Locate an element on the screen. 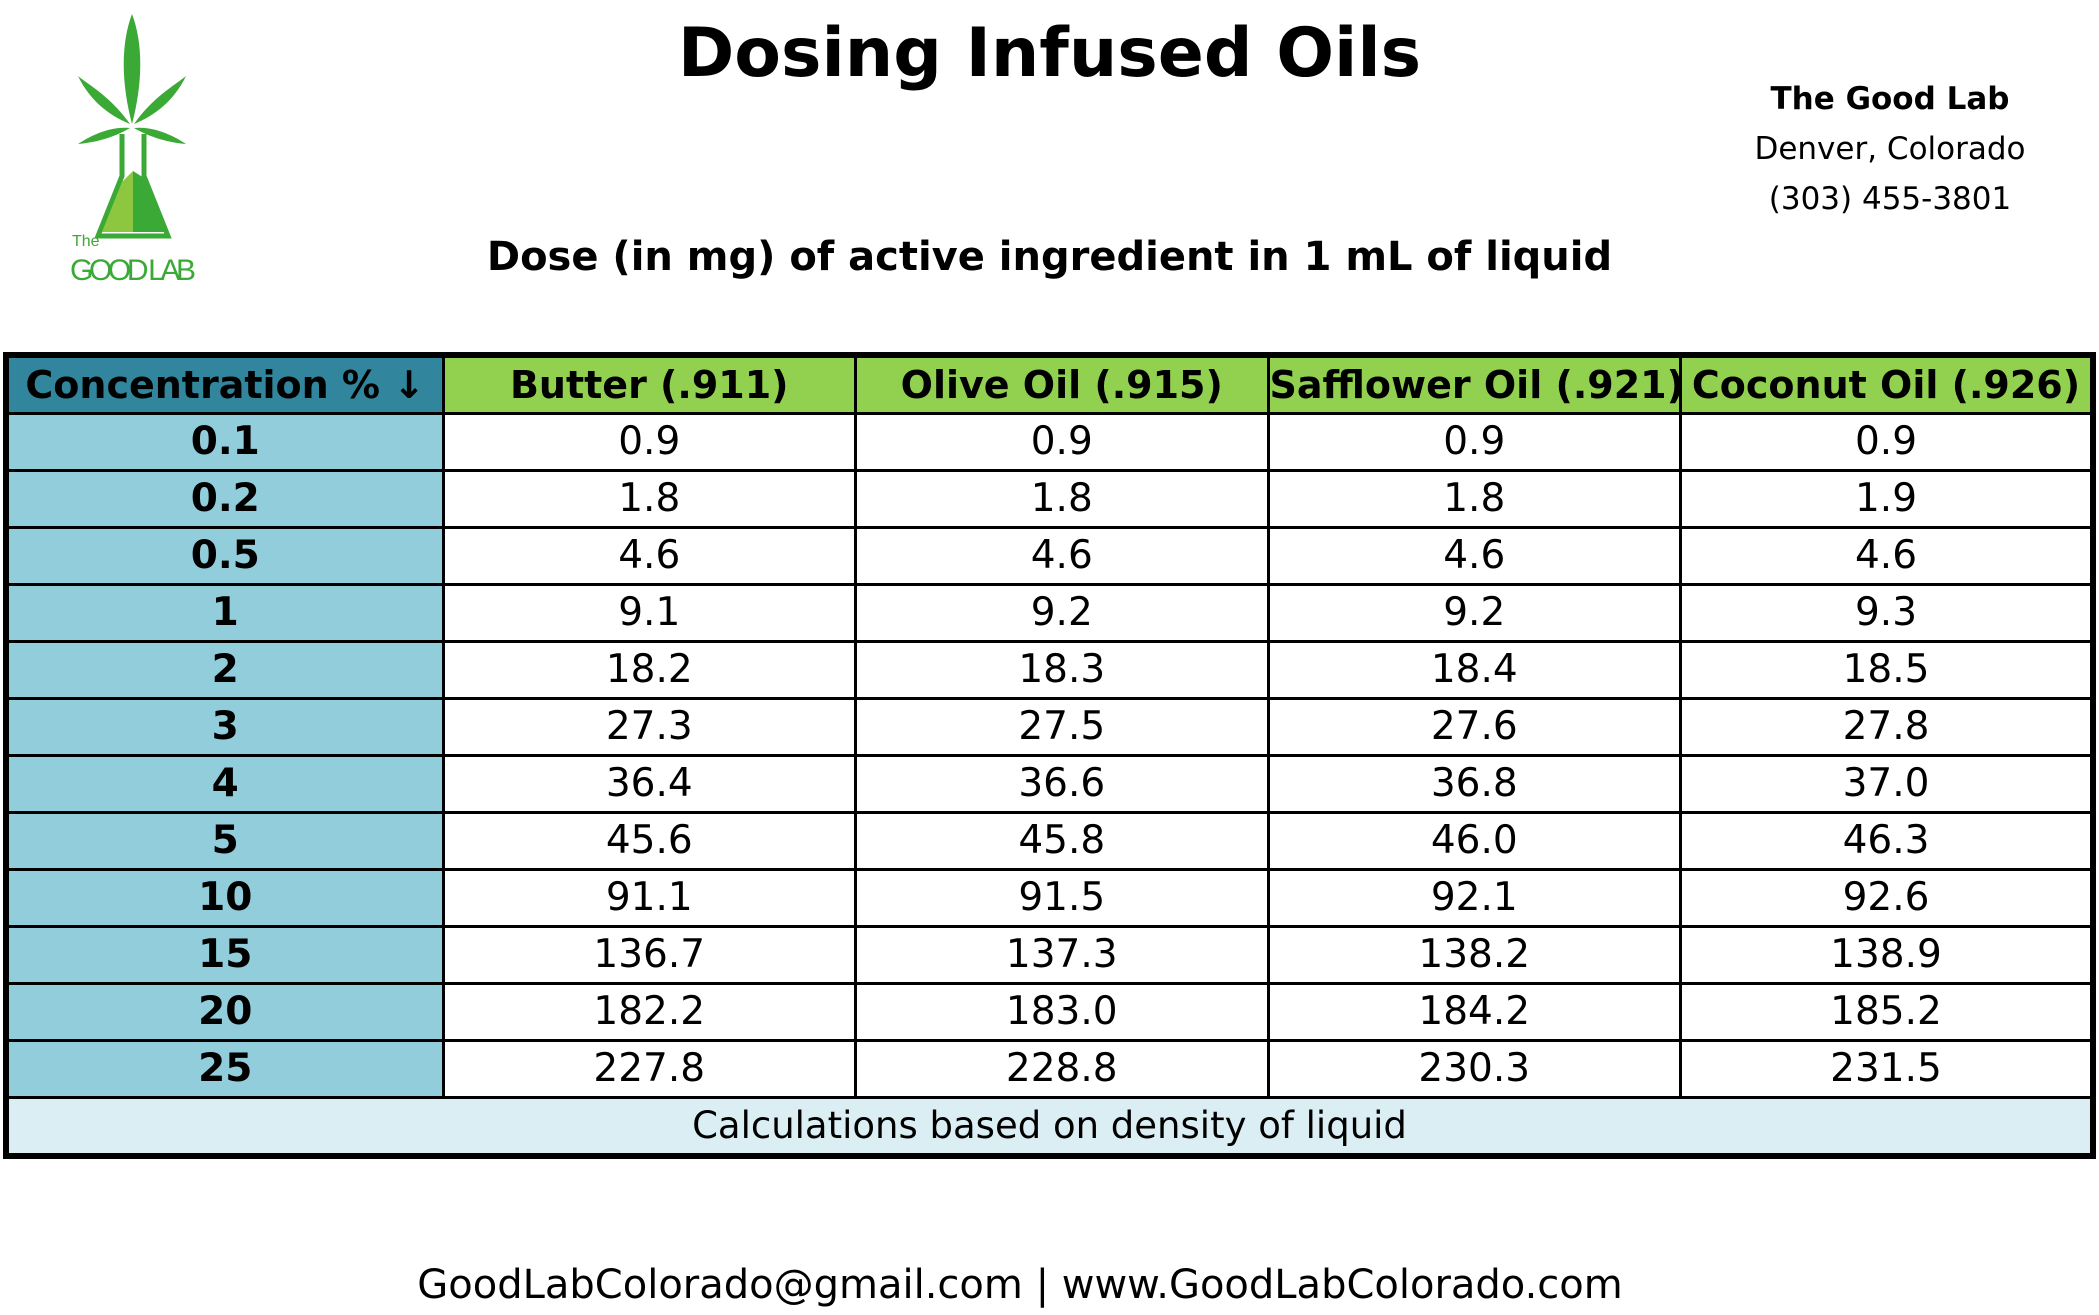 This screenshot has width=2099, height=1315. dose-cell: 36.6 is located at coordinates (1062, 784).